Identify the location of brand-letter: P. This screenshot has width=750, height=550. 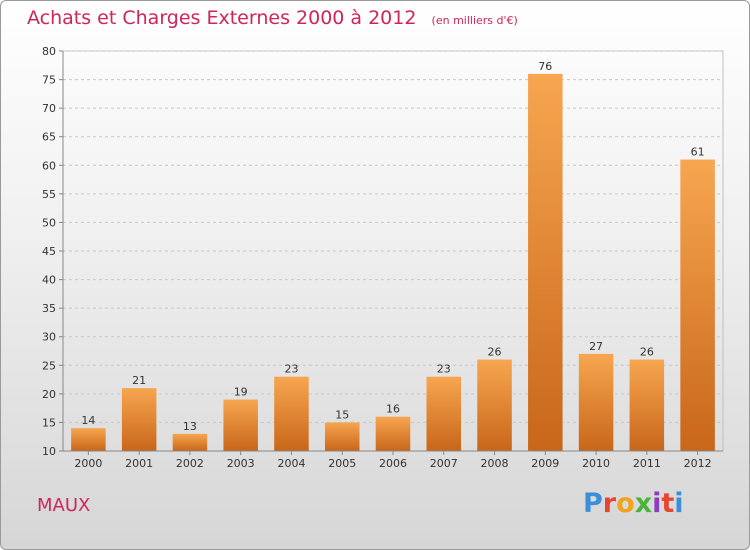
(593, 503).